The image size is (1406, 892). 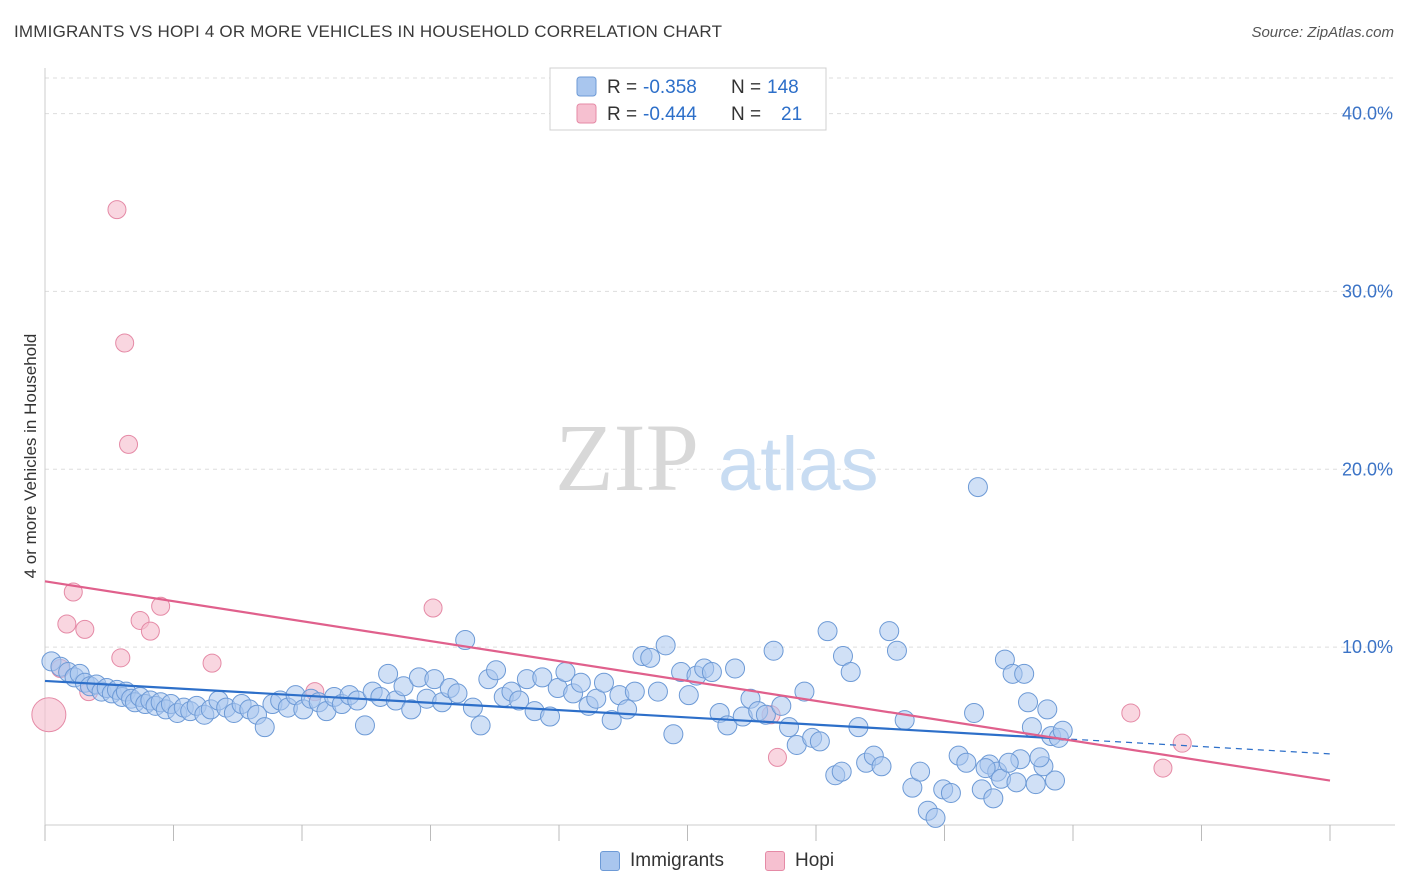 I want to click on legend-hopi-r-label: R =, so click(x=622, y=114).